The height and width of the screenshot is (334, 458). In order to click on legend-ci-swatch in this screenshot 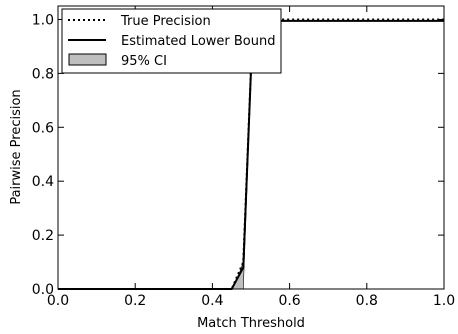, I will do `click(87, 59)`.